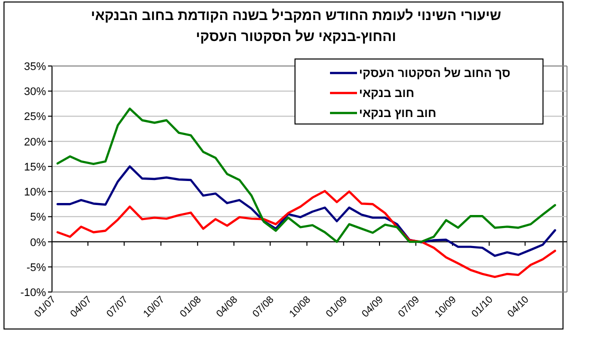 This screenshot has height=339, width=589. I want to click on y-tick-label: -10%, so click(33, 293).